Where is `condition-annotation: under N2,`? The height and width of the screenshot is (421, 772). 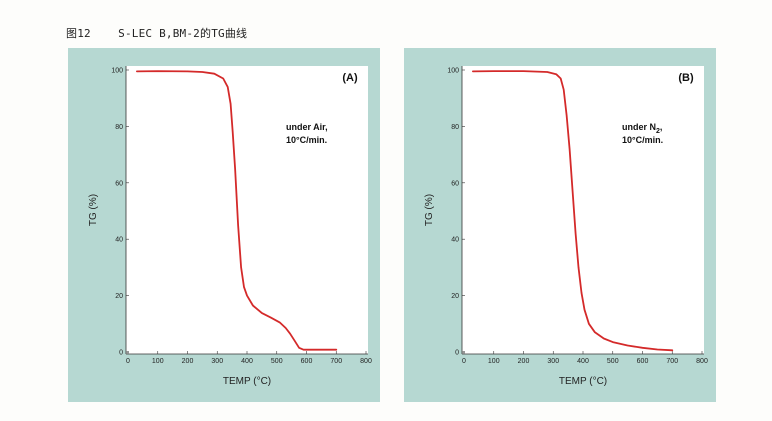 condition-annotation: under N2, is located at coordinates (642, 128).